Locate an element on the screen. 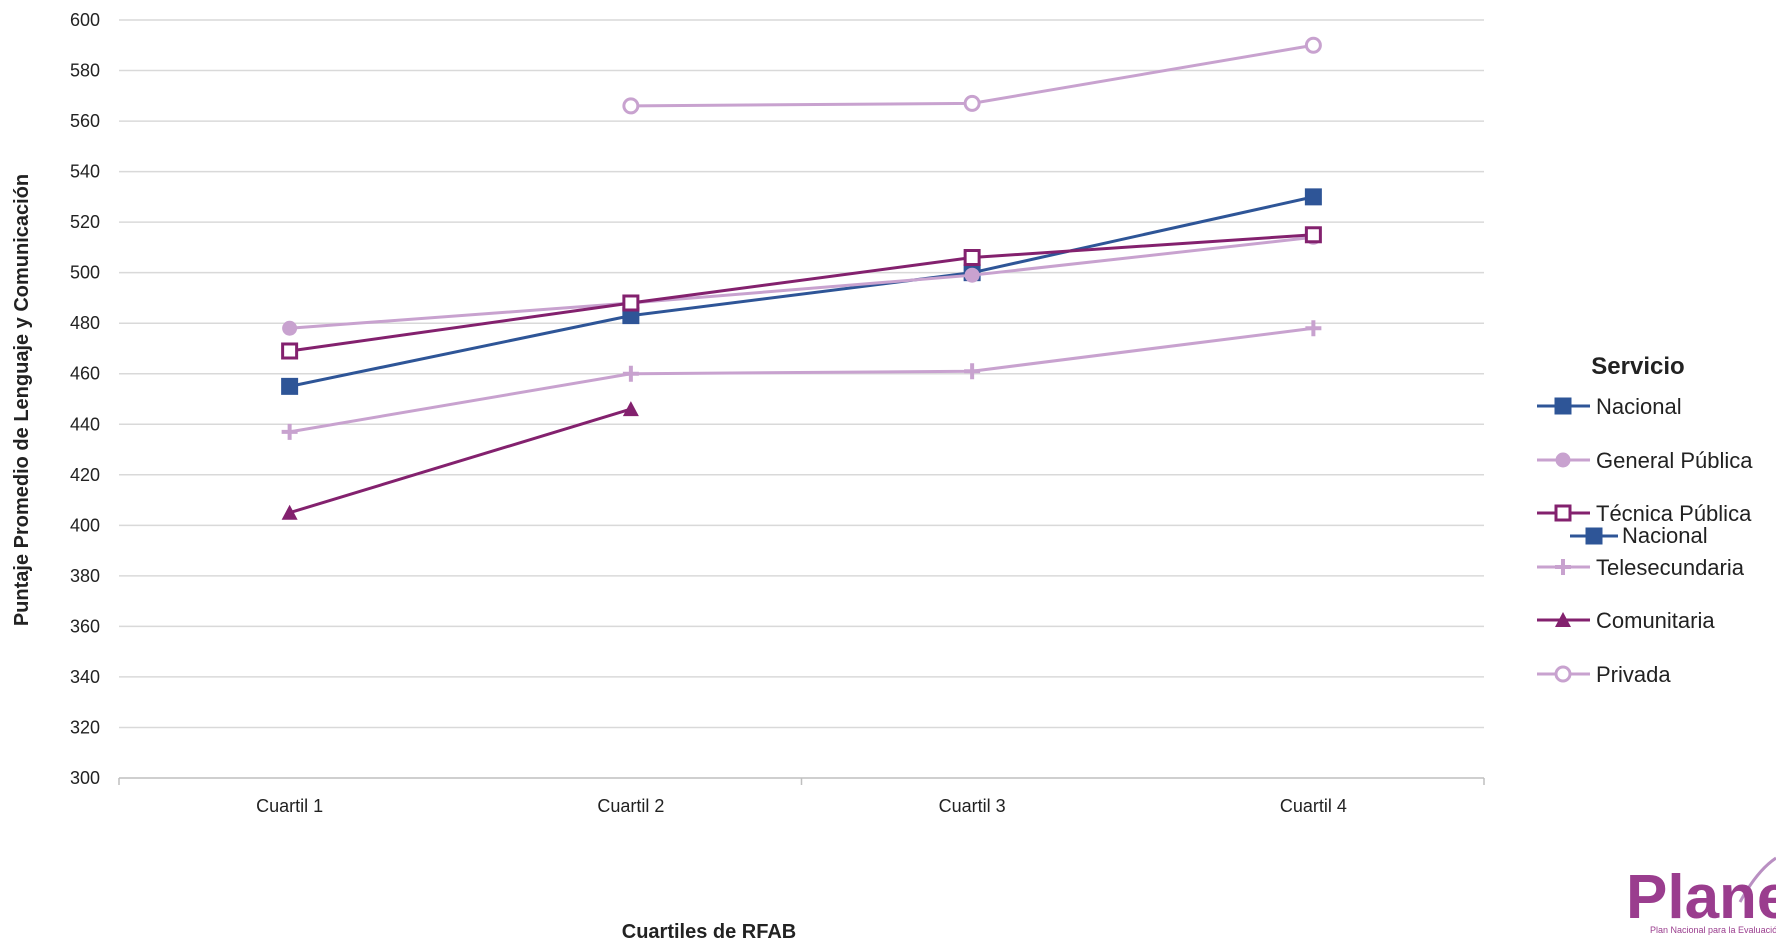  y-tick-label: 560 is located at coordinates (85, 121).